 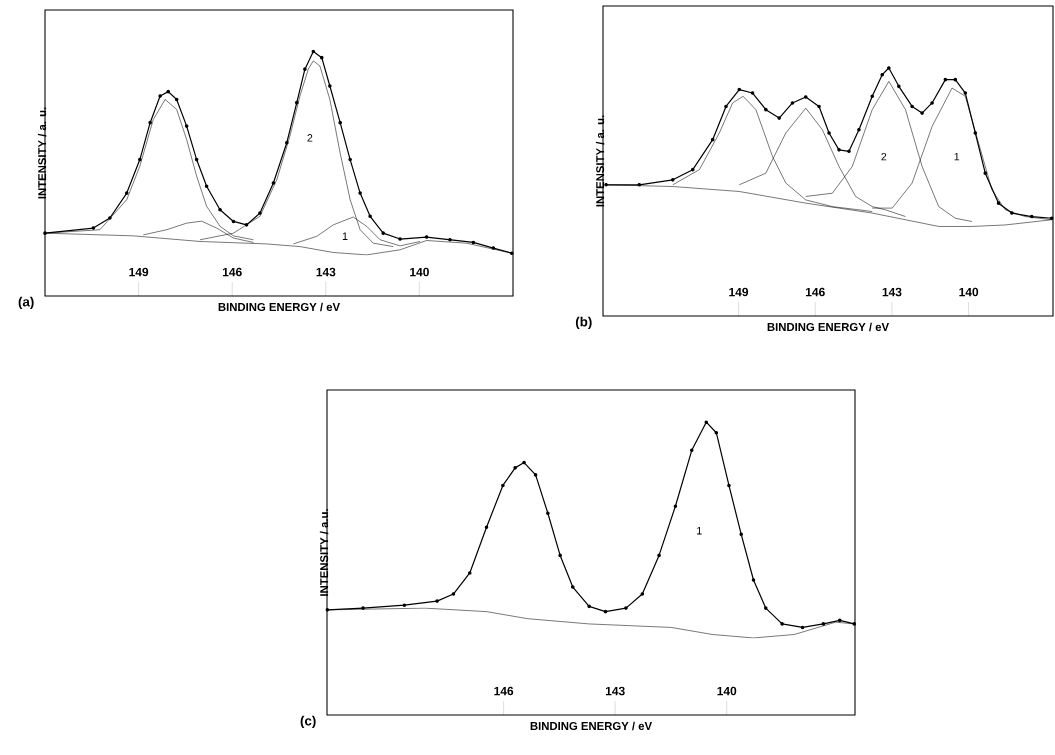 I want to click on text: (c), so click(x=308, y=722).